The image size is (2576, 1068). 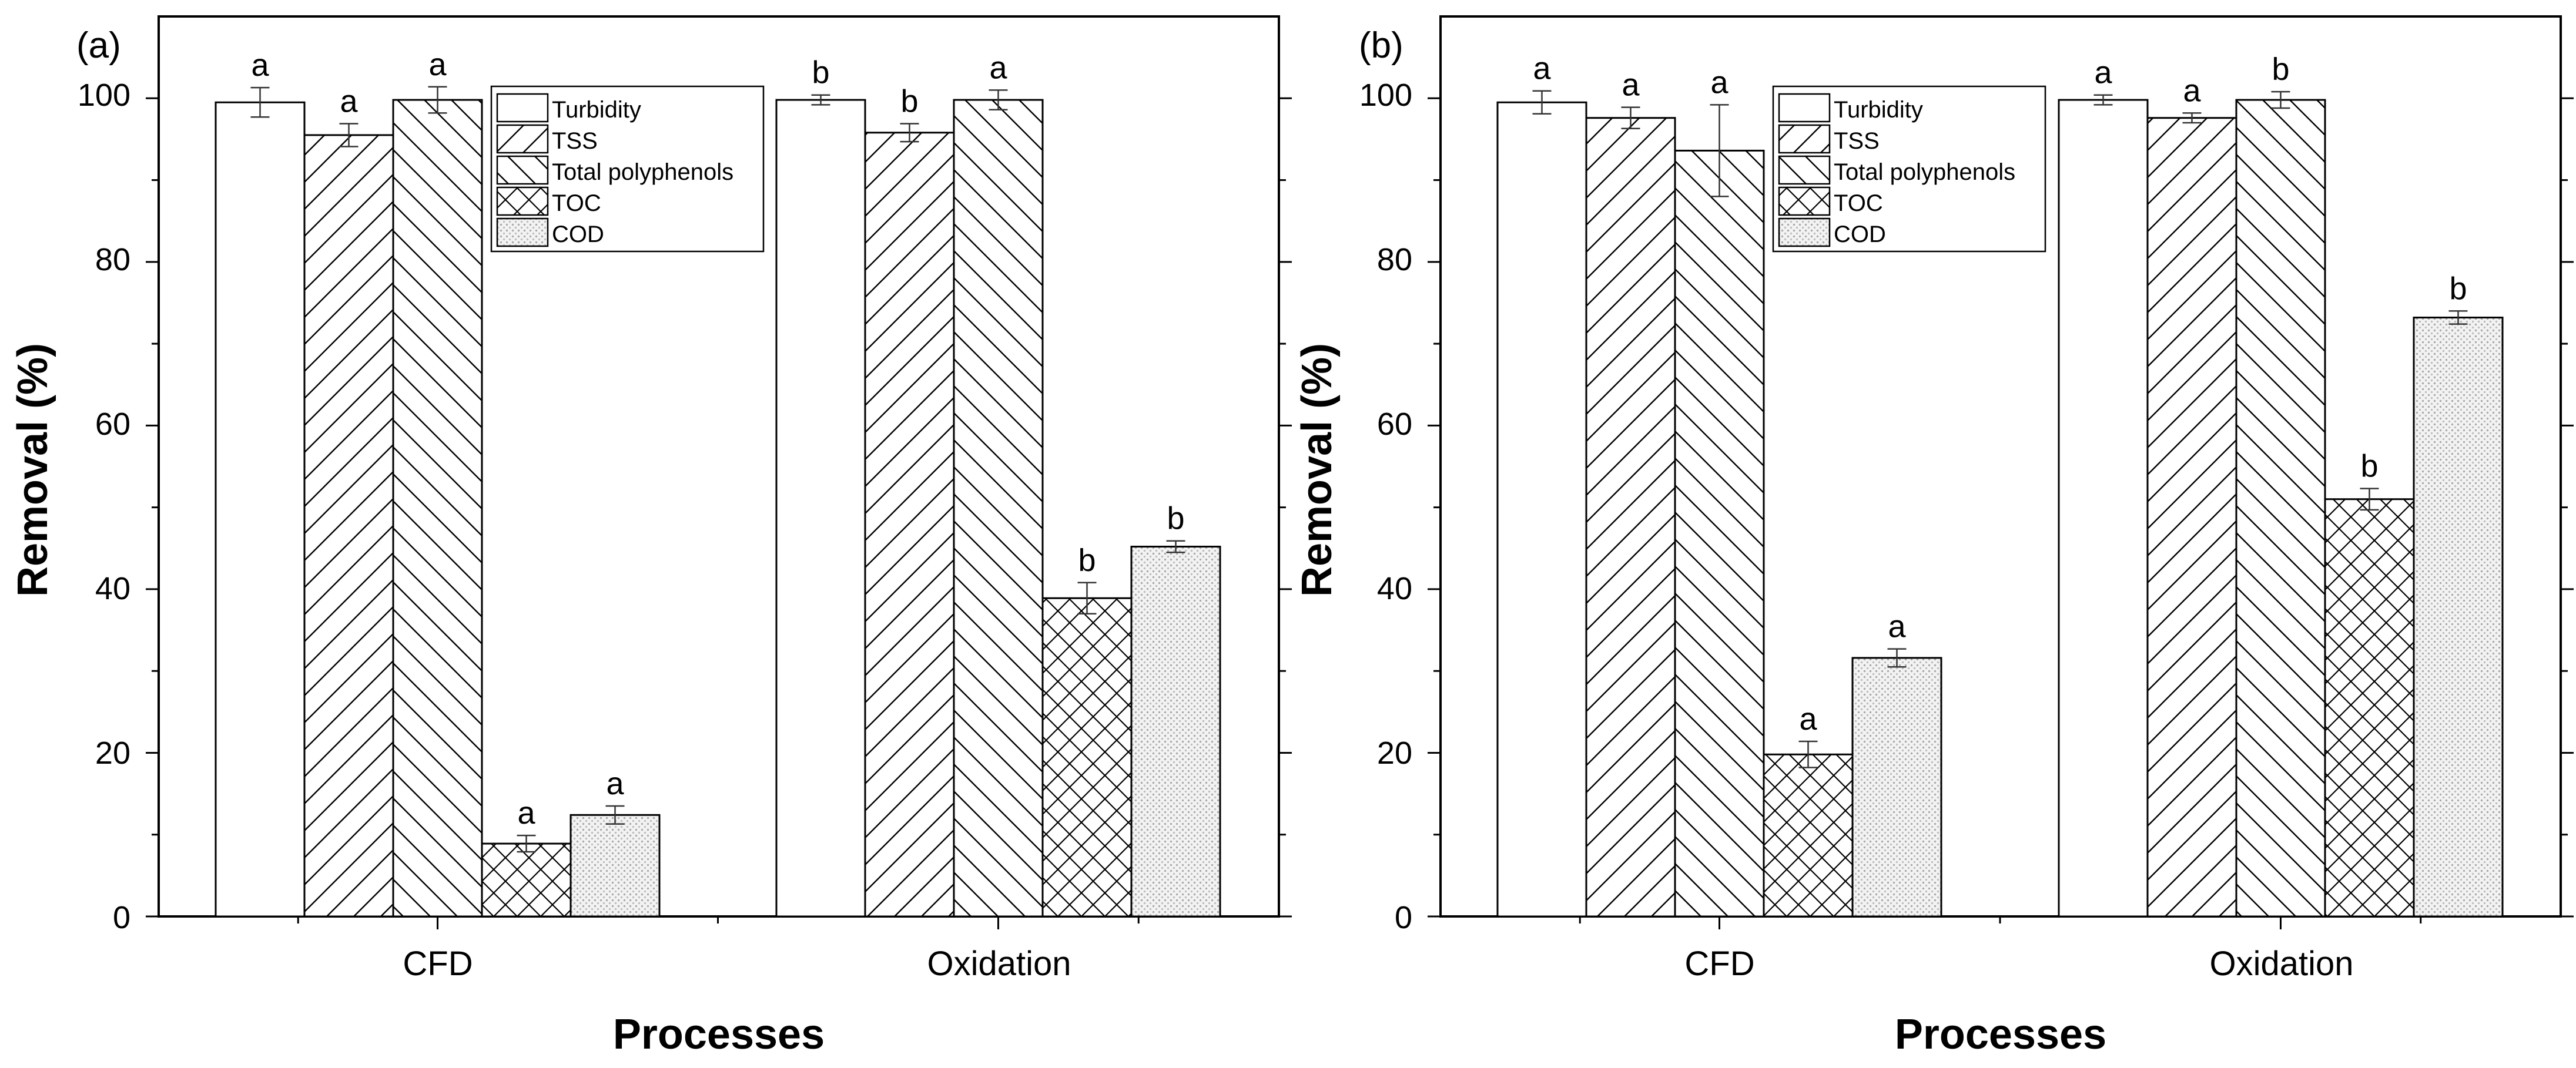 I want to click on panel-b-y-axis-title: Removal (%), so click(x=1317, y=470).